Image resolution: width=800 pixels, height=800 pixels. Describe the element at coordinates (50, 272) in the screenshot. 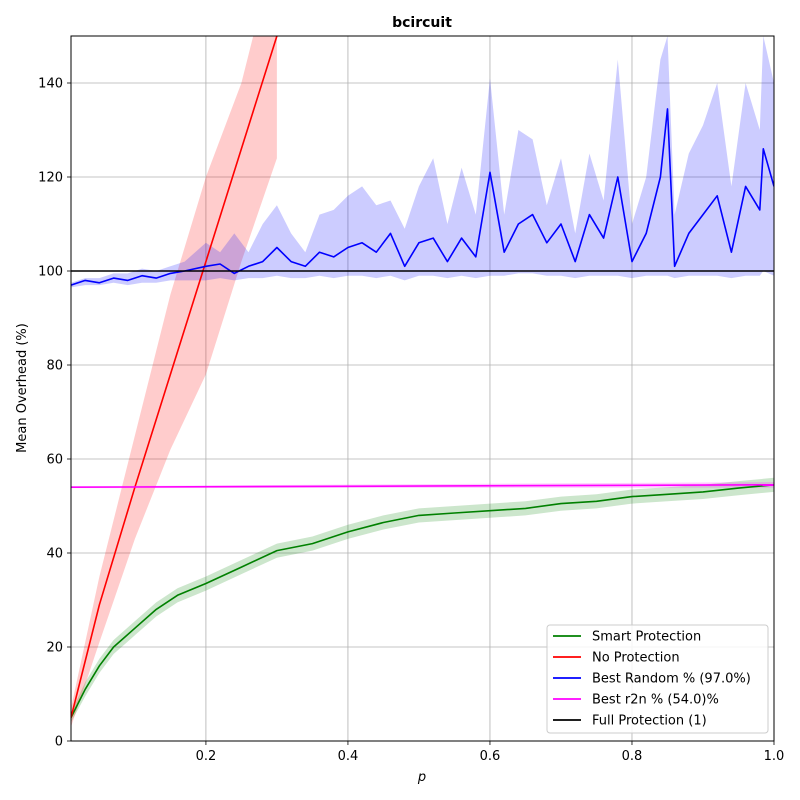

I see `y-tick-label: 100` at that location.